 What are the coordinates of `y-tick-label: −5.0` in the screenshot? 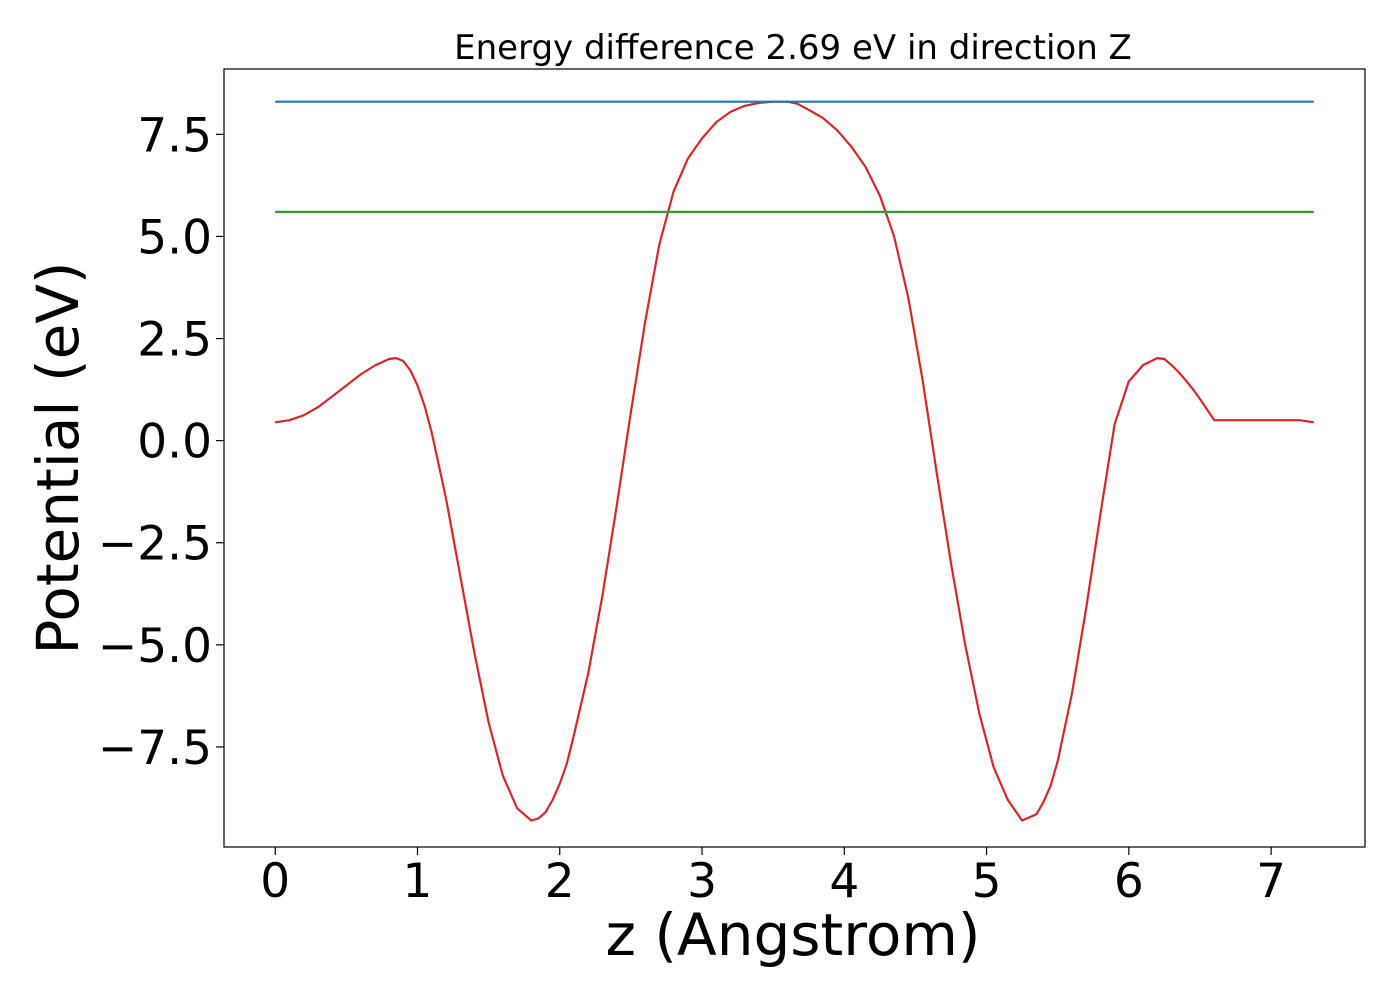 It's located at (155, 646).